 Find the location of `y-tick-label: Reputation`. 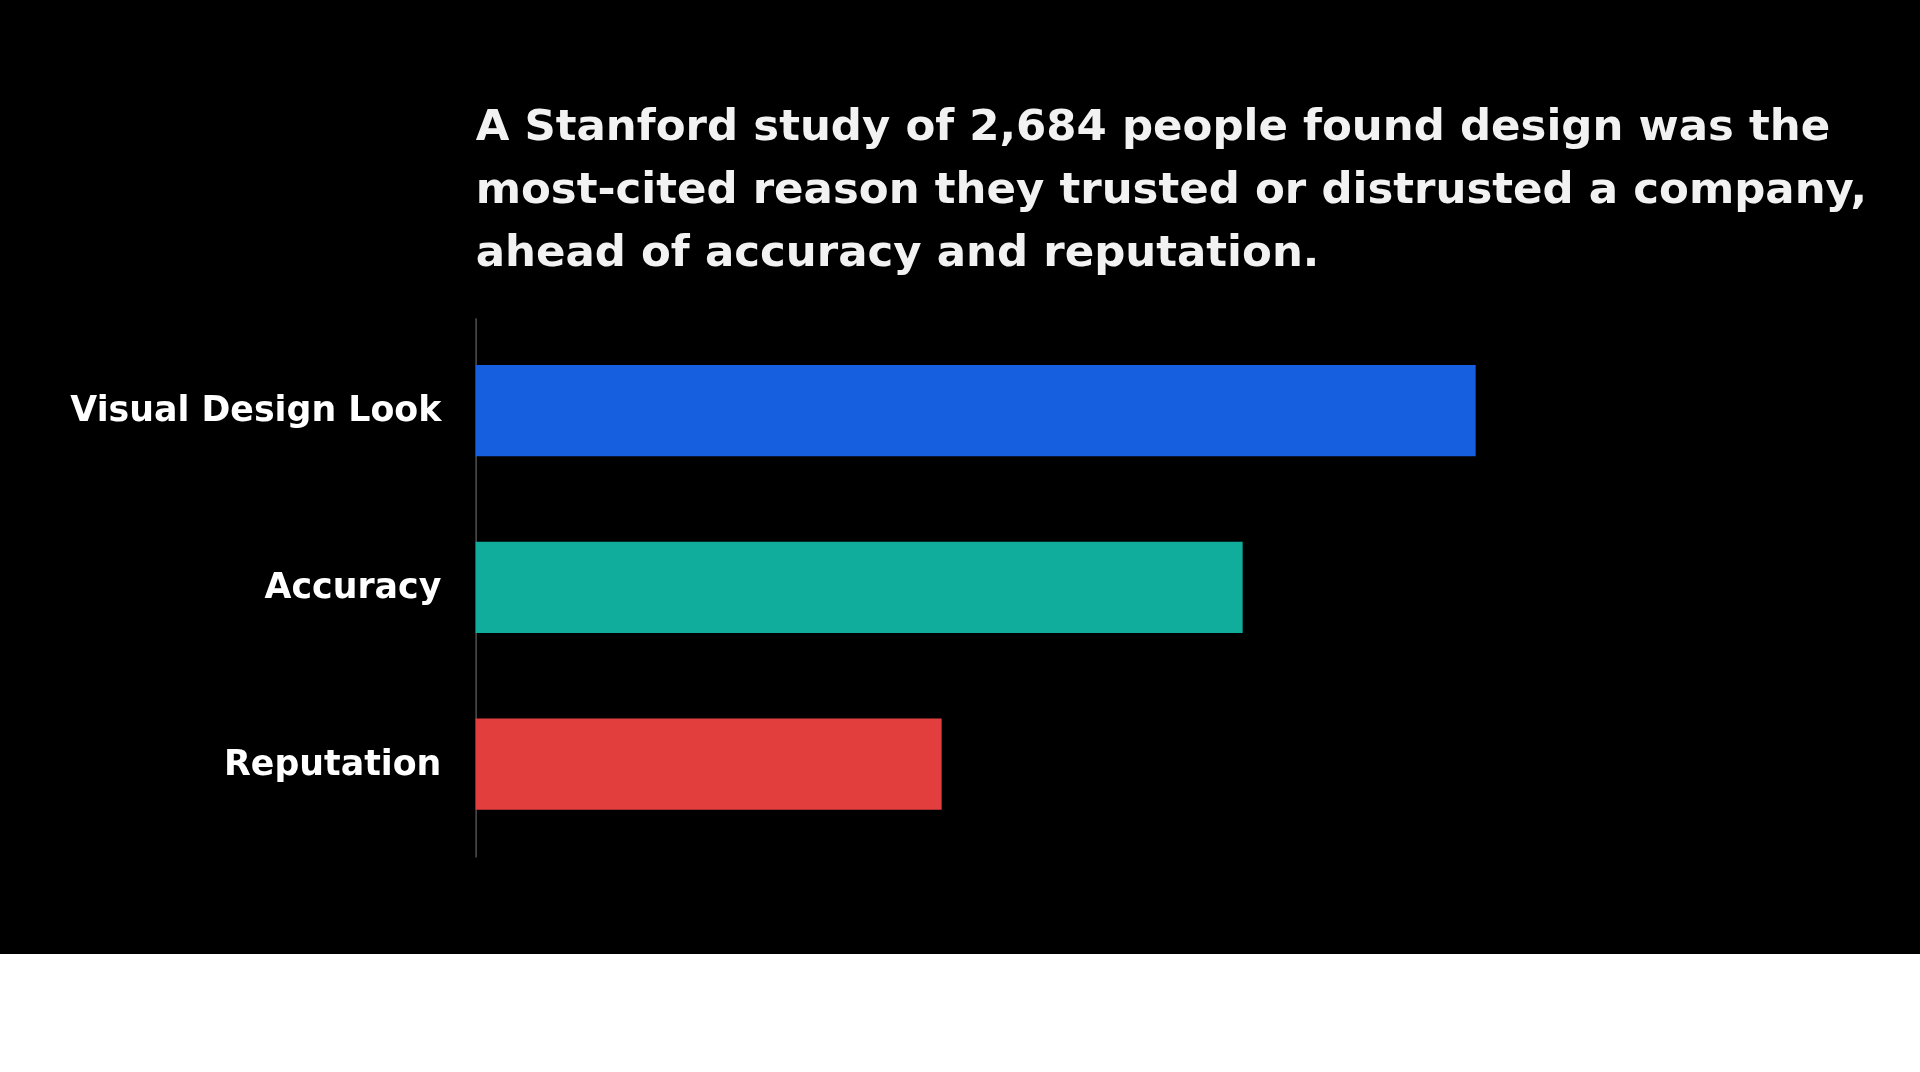

y-tick-label: Reputation is located at coordinates (333, 762).